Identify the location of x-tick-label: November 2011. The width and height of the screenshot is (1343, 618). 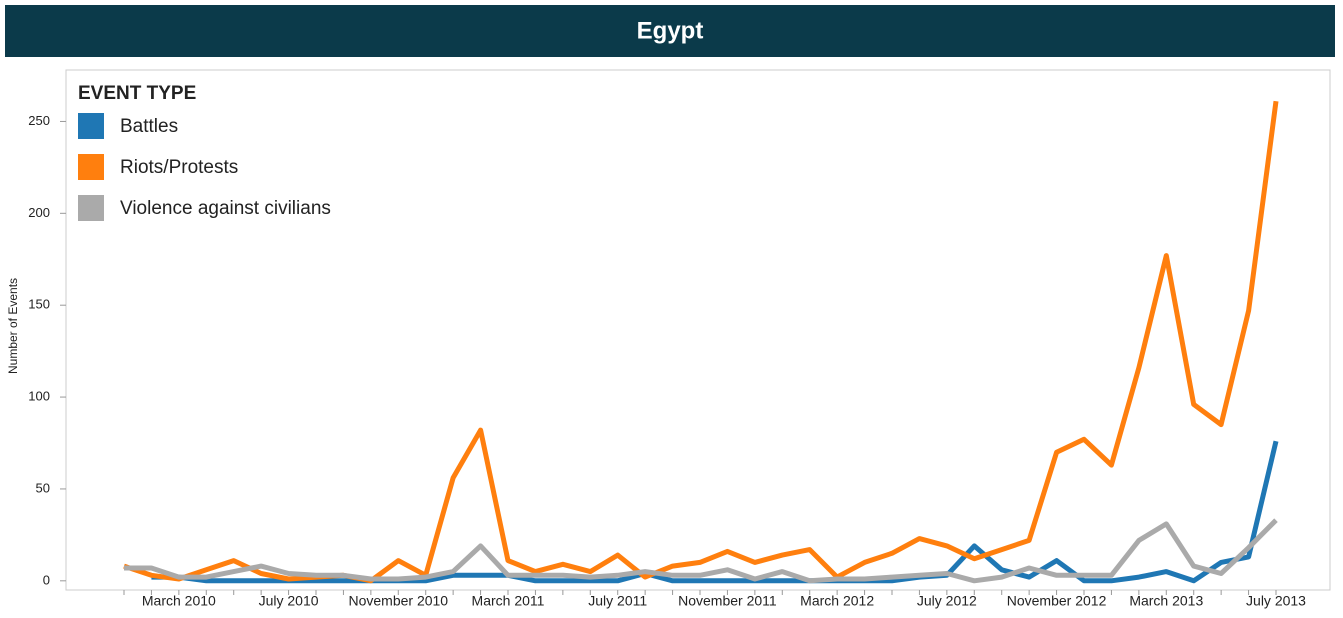
(727, 601).